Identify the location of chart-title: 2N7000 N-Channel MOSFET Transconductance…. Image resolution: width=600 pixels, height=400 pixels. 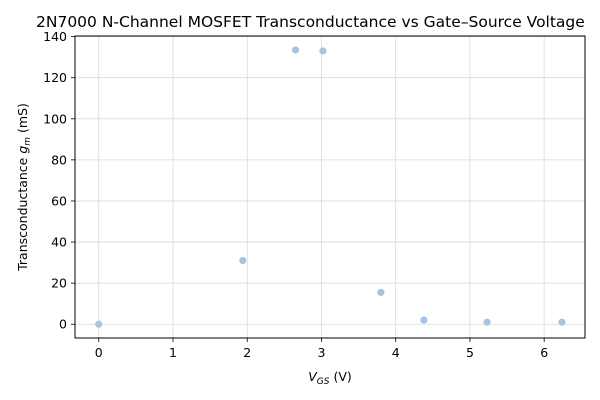
(310, 22).